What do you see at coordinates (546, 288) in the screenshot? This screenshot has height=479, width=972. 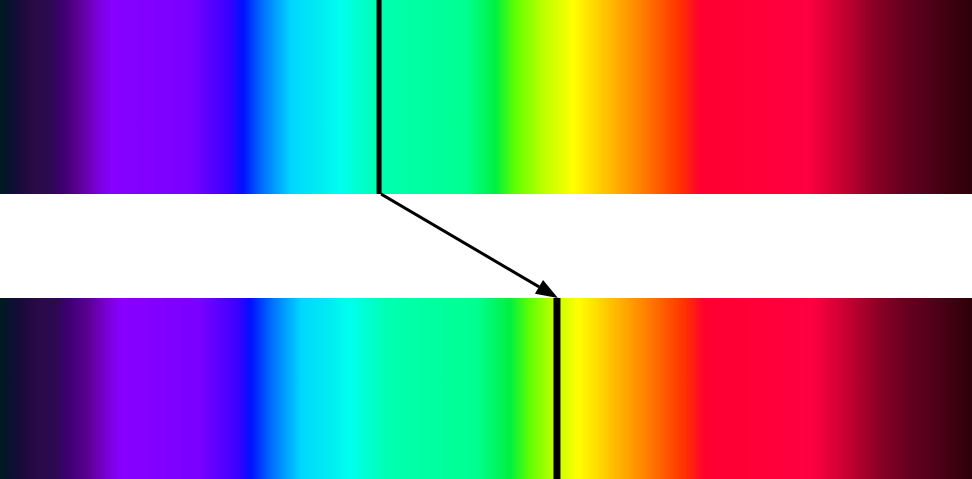 I see `shift-arrow-head` at bounding box center [546, 288].